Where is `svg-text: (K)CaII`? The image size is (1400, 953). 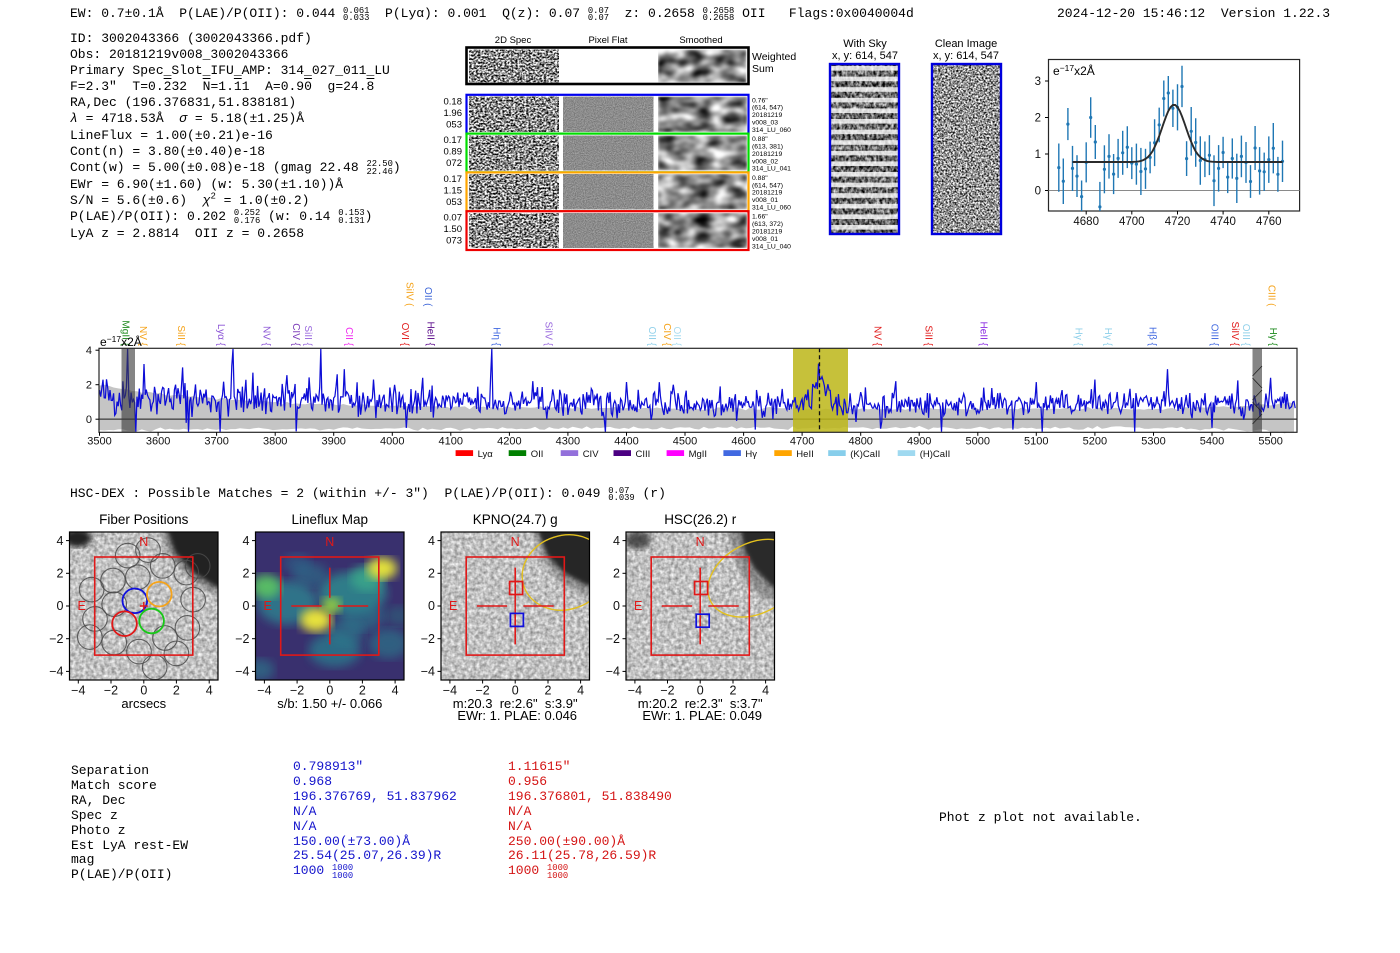 svg-text: (K)CaII is located at coordinates (865, 454).